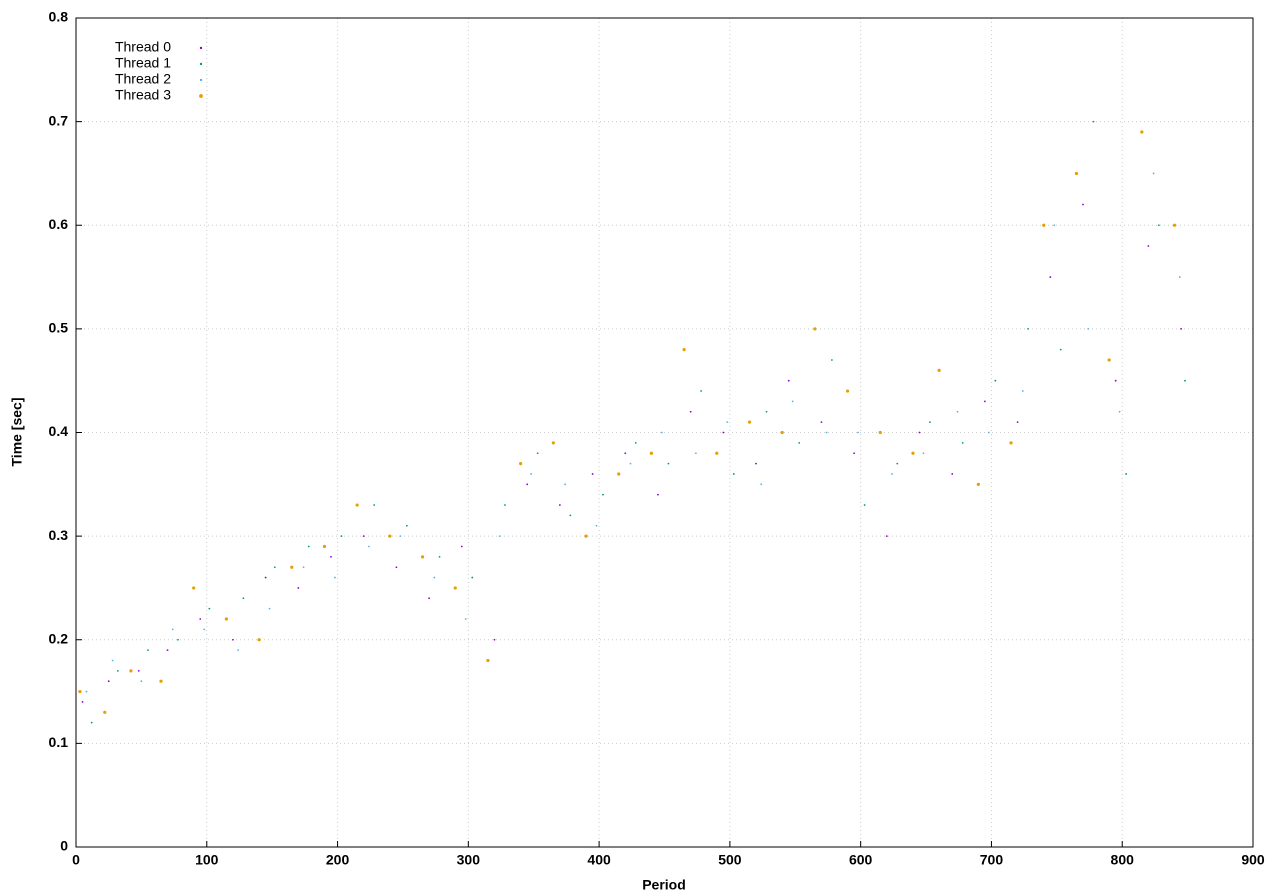 This screenshot has width=1280, height=896. What do you see at coordinates (1123, 860) in the screenshot?
I see `x-tick-label: 800` at bounding box center [1123, 860].